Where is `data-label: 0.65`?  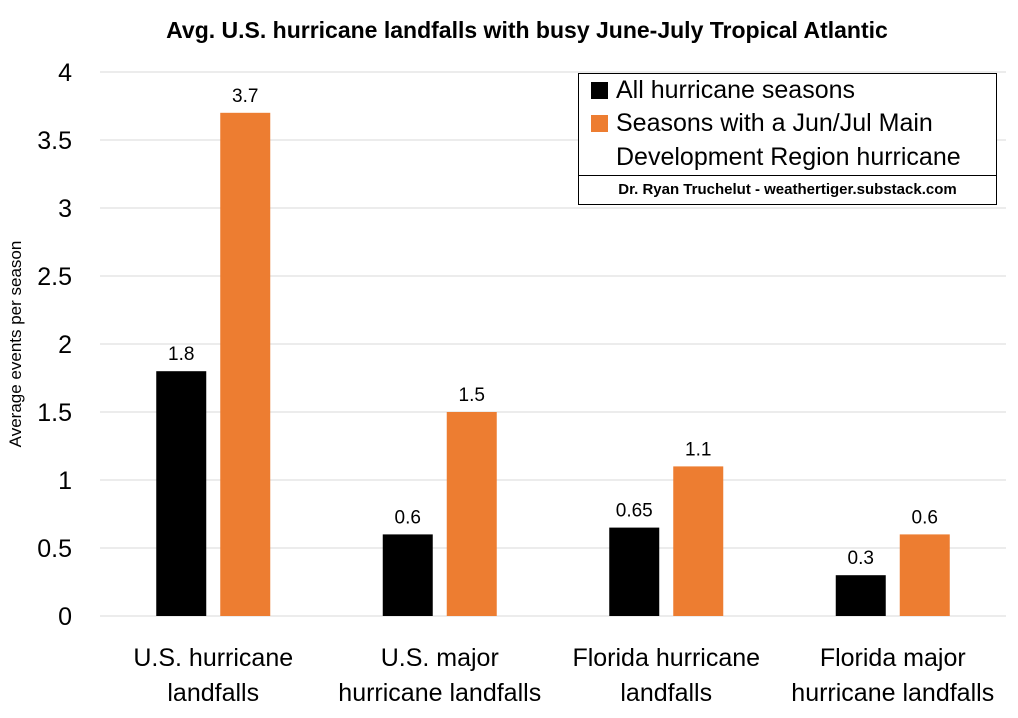 data-label: 0.65 is located at coordinates (634, 511).